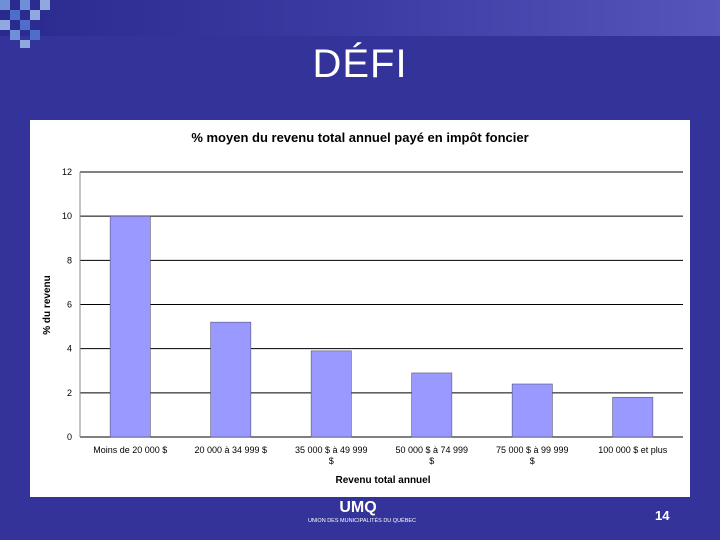 Image resolution: width=720 pixels, height=540 pixels. Describe the element at coordinates (25, 24) in the screenshot. I see `decorative-squares-icon` at that location.